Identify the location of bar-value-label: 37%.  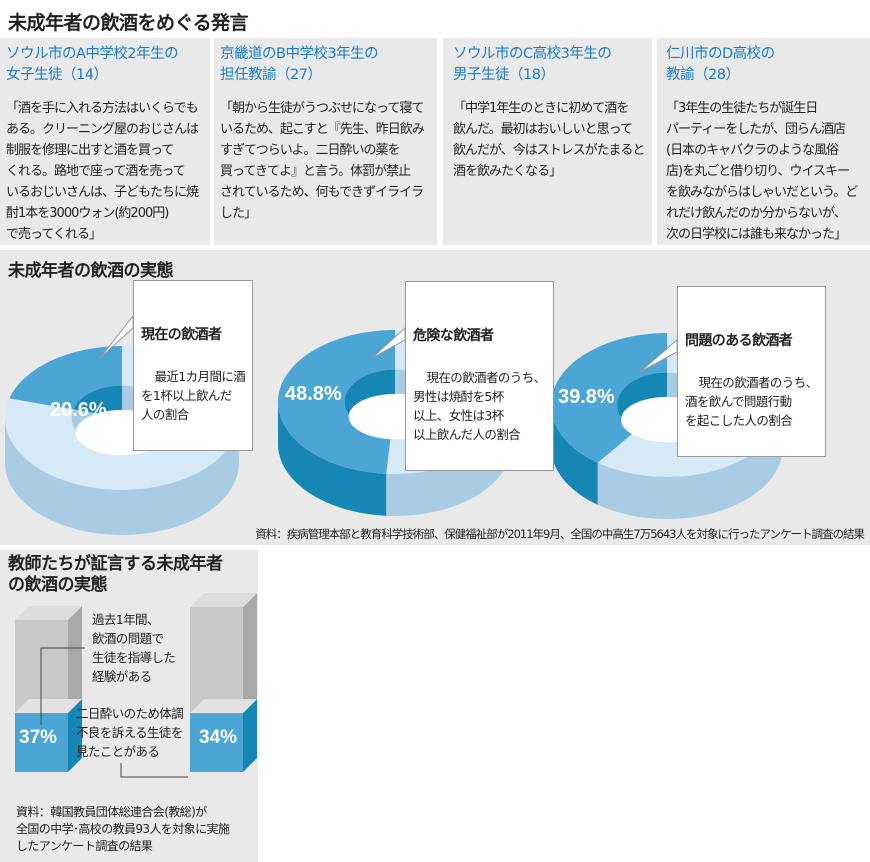
(38, 737).